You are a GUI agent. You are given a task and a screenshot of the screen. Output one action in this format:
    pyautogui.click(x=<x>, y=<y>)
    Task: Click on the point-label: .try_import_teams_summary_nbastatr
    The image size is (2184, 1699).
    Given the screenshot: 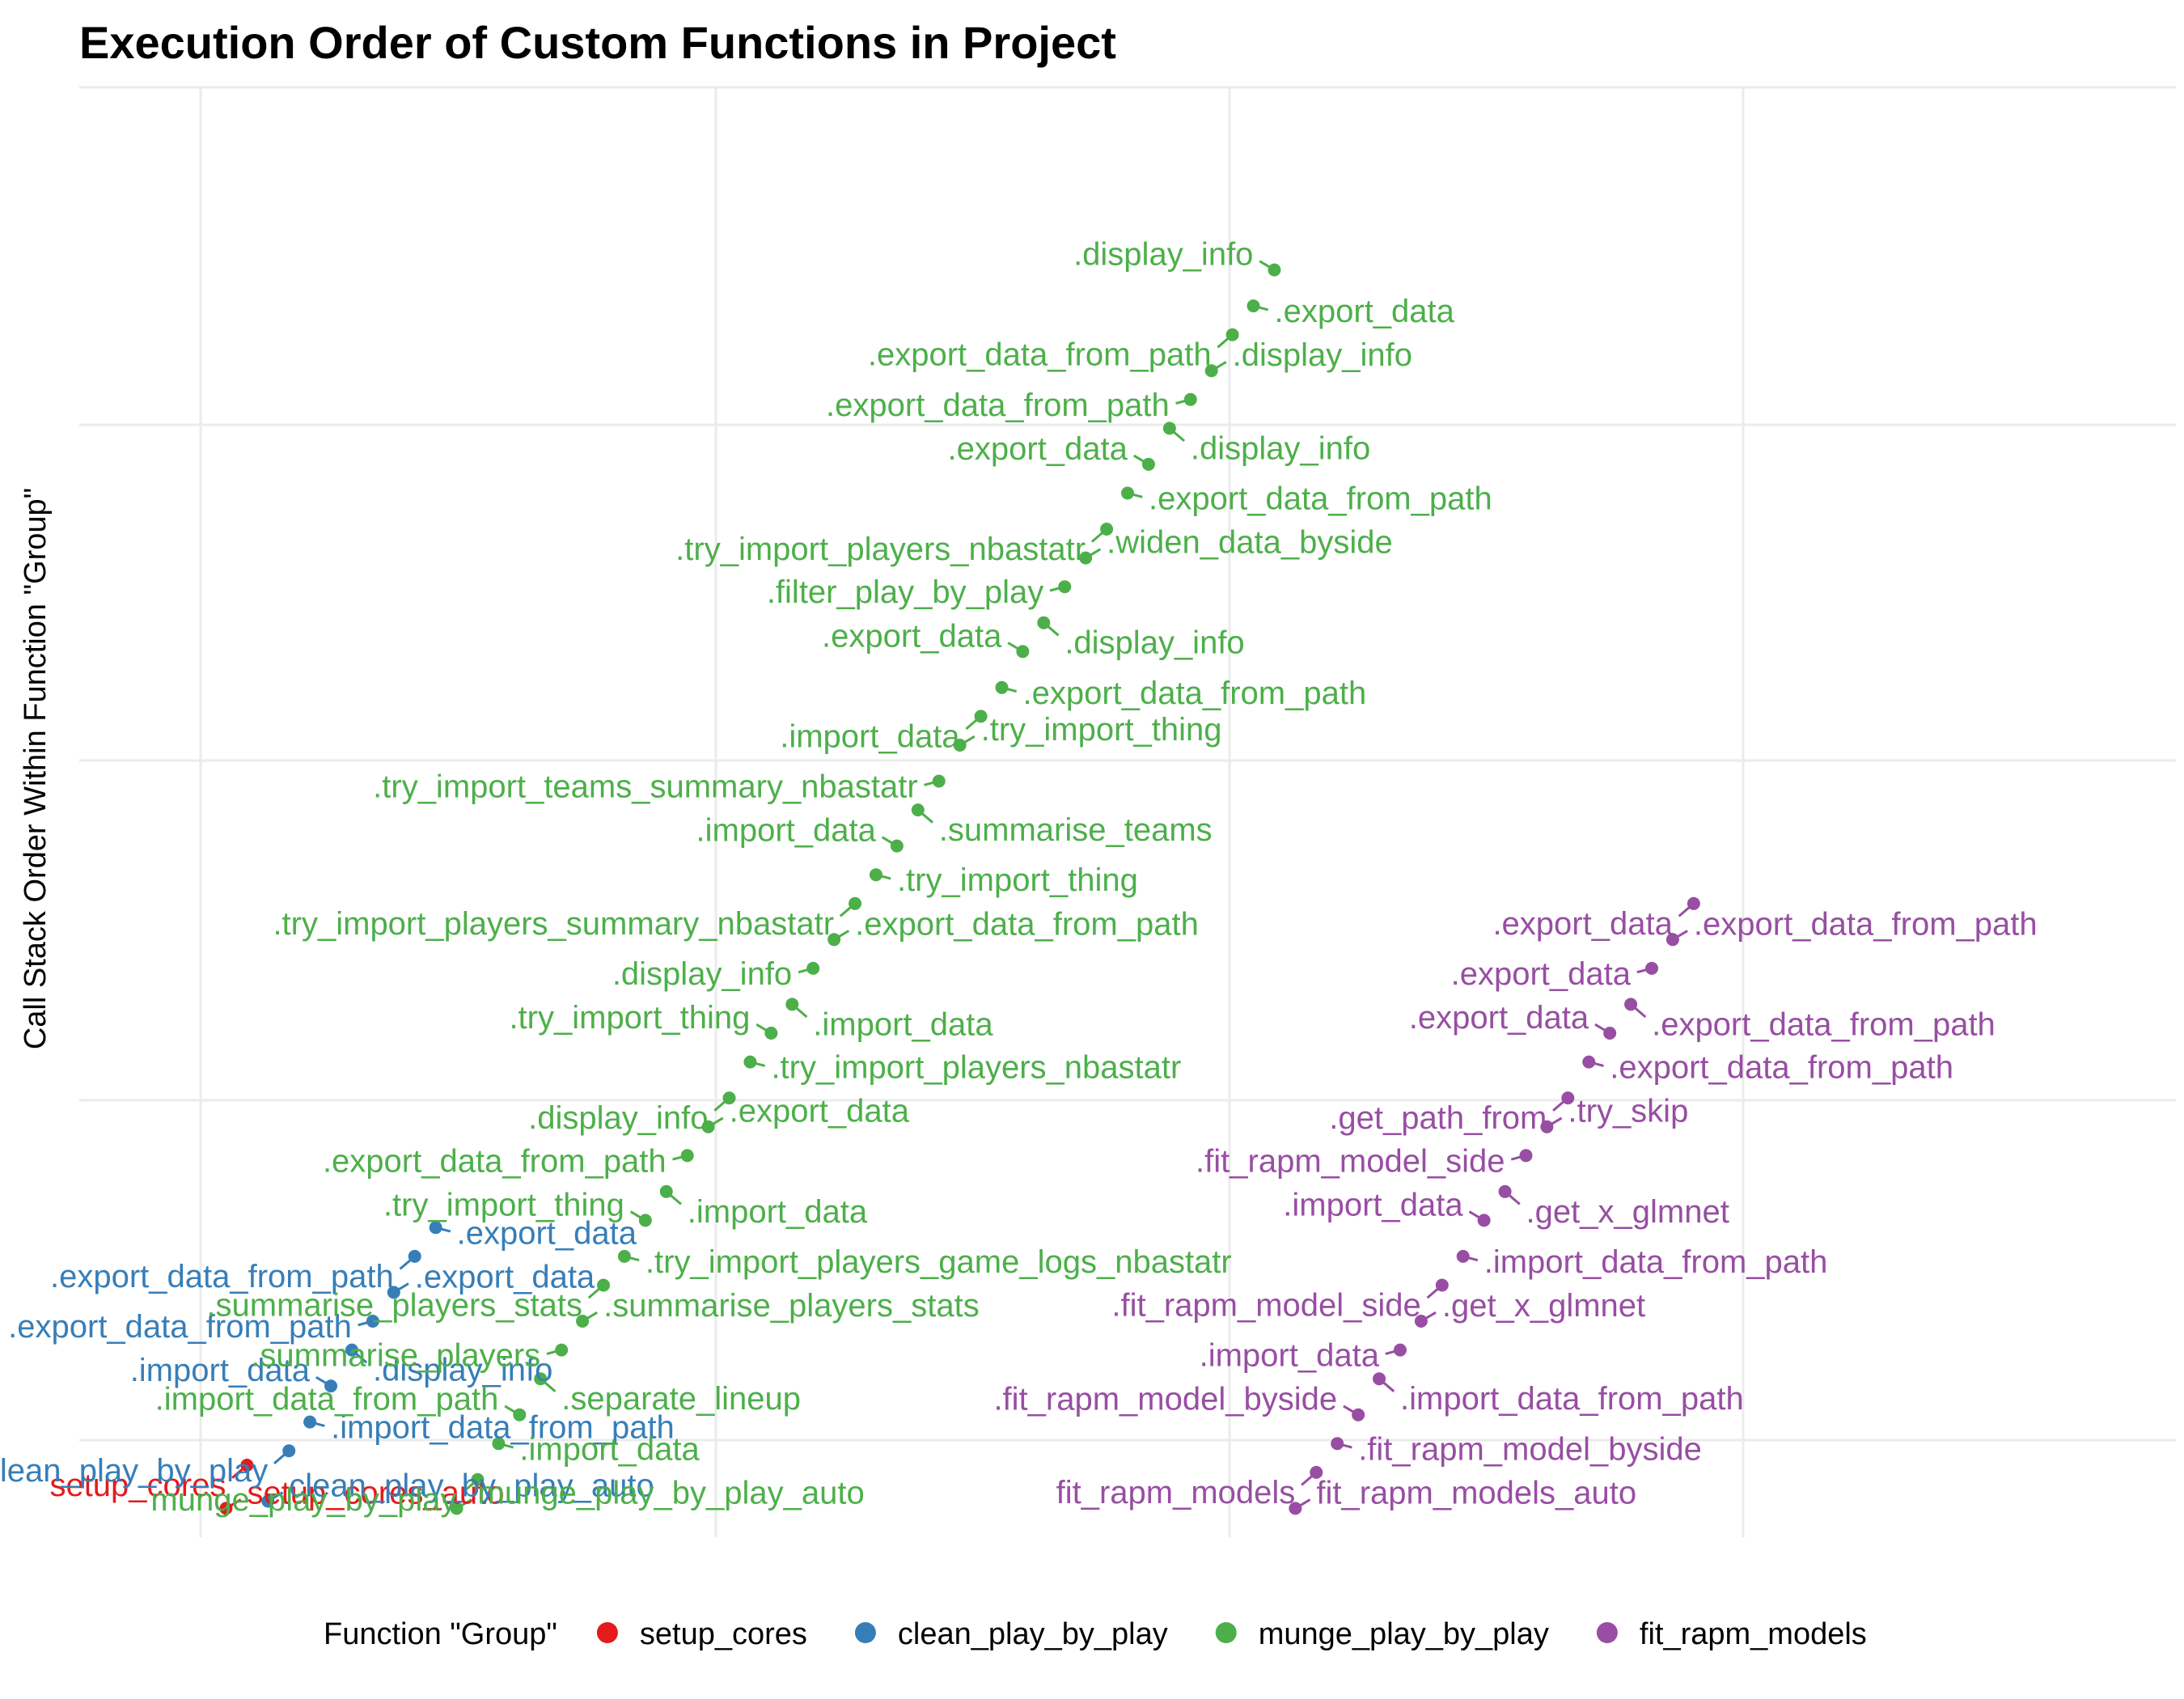 What is the action you would take?
    pyautogui.click(x=645, y=787)
    